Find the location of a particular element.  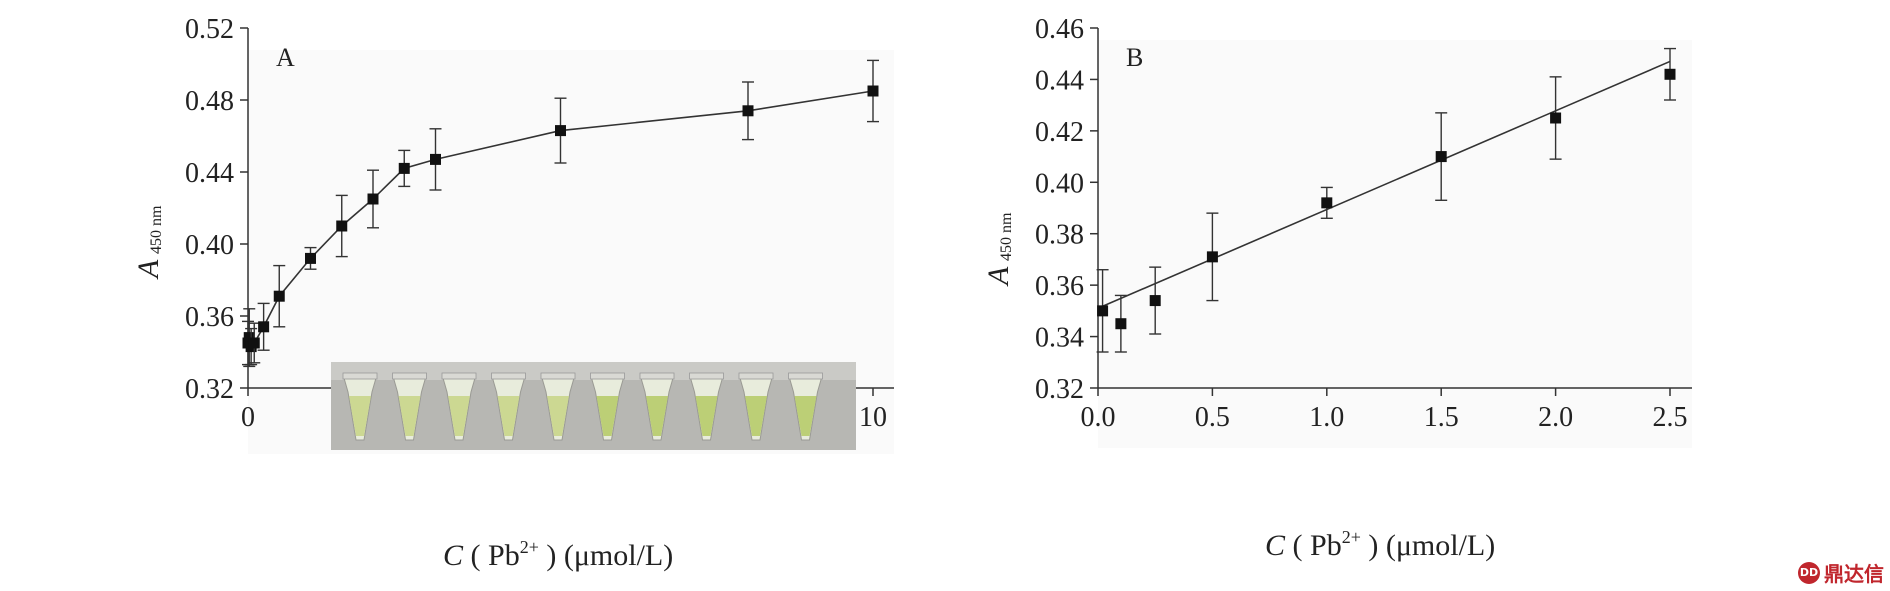

watermark: DD 鼎达信 is located at coordinates (1841, 572).